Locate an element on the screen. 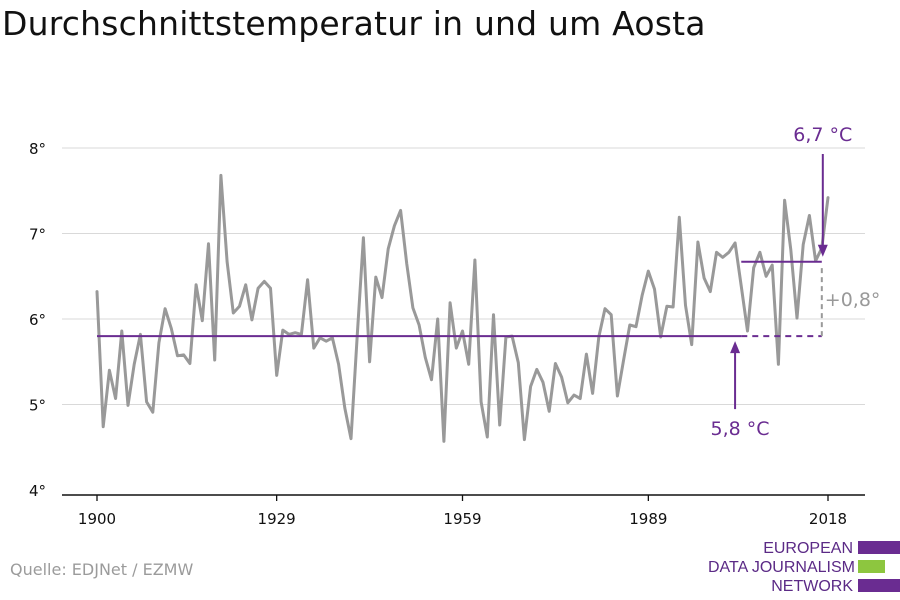  chart-title: Durchschnittstemperatur in und um Aosta is located at coordinates (354, 23).